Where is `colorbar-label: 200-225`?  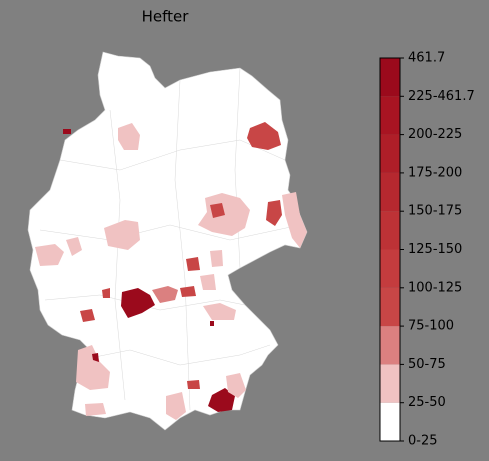
colorbar-label: 200-225 is located at coordinates (435, 134).